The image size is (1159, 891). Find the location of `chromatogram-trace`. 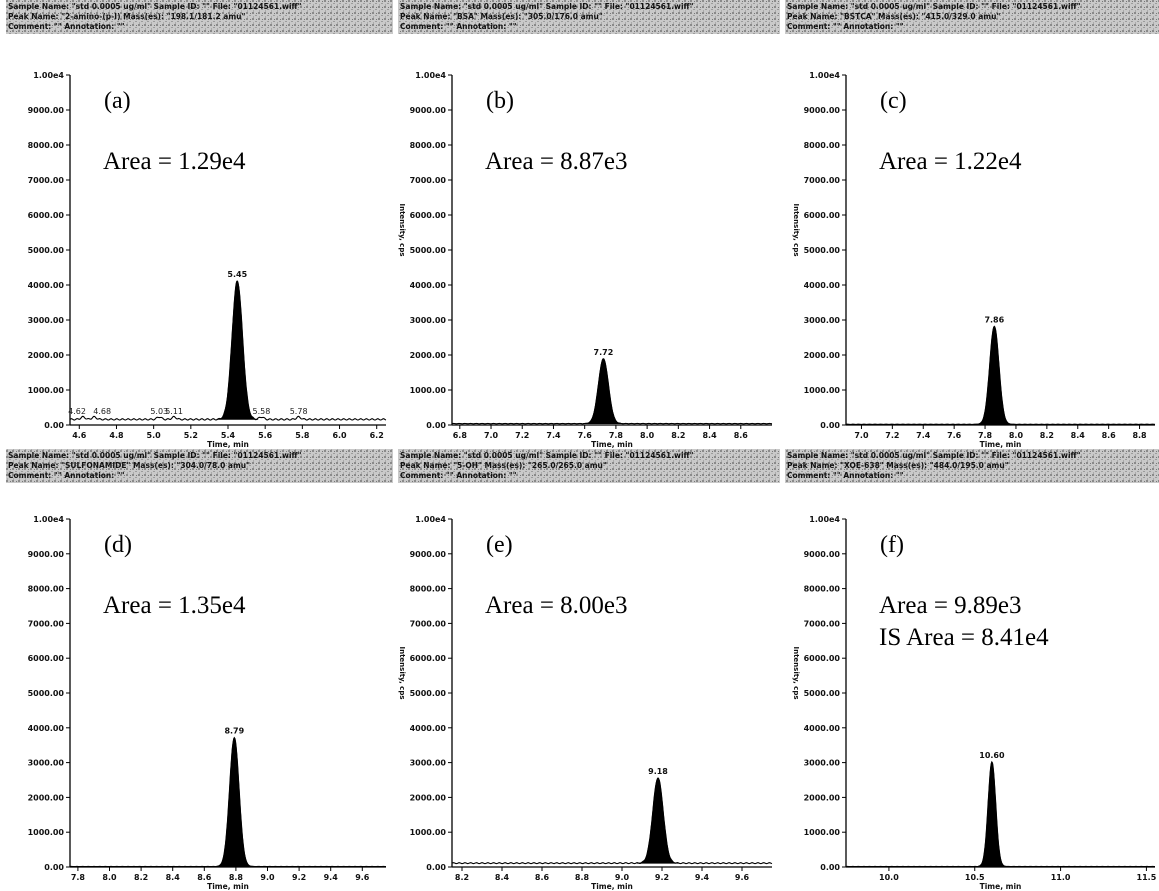

chromatogram-trace is located at coordinates (1000, 814).